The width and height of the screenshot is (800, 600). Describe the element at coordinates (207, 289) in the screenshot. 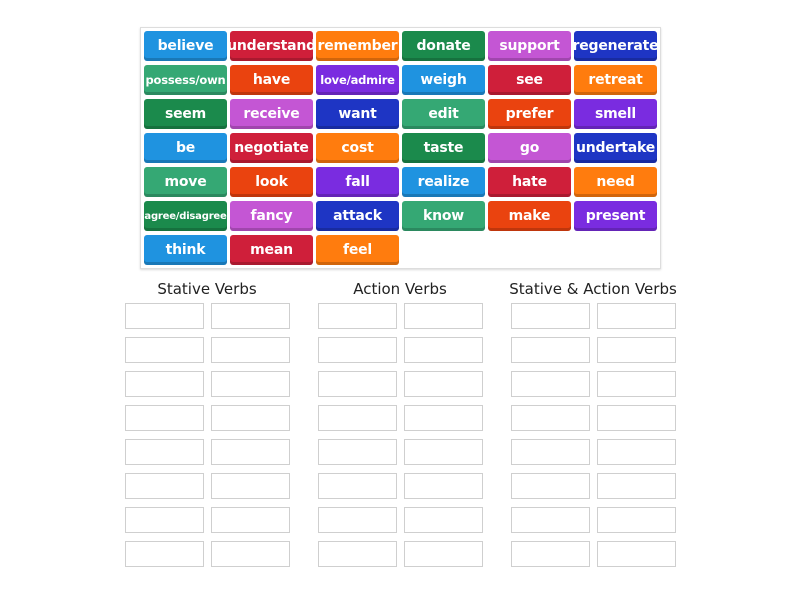

I see `group-title: Stative Verbs` at that location.